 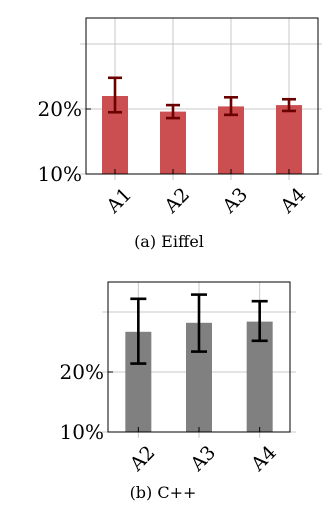 I want to click on bar-a3, so click(x=231, y=140).